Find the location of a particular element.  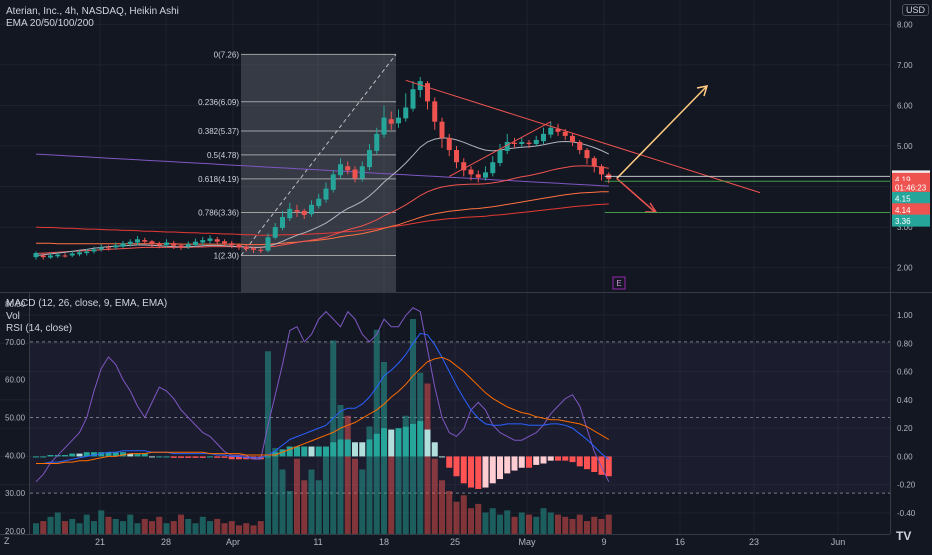

price-badge-3: 4.15 is located at coordinates (903, 198).